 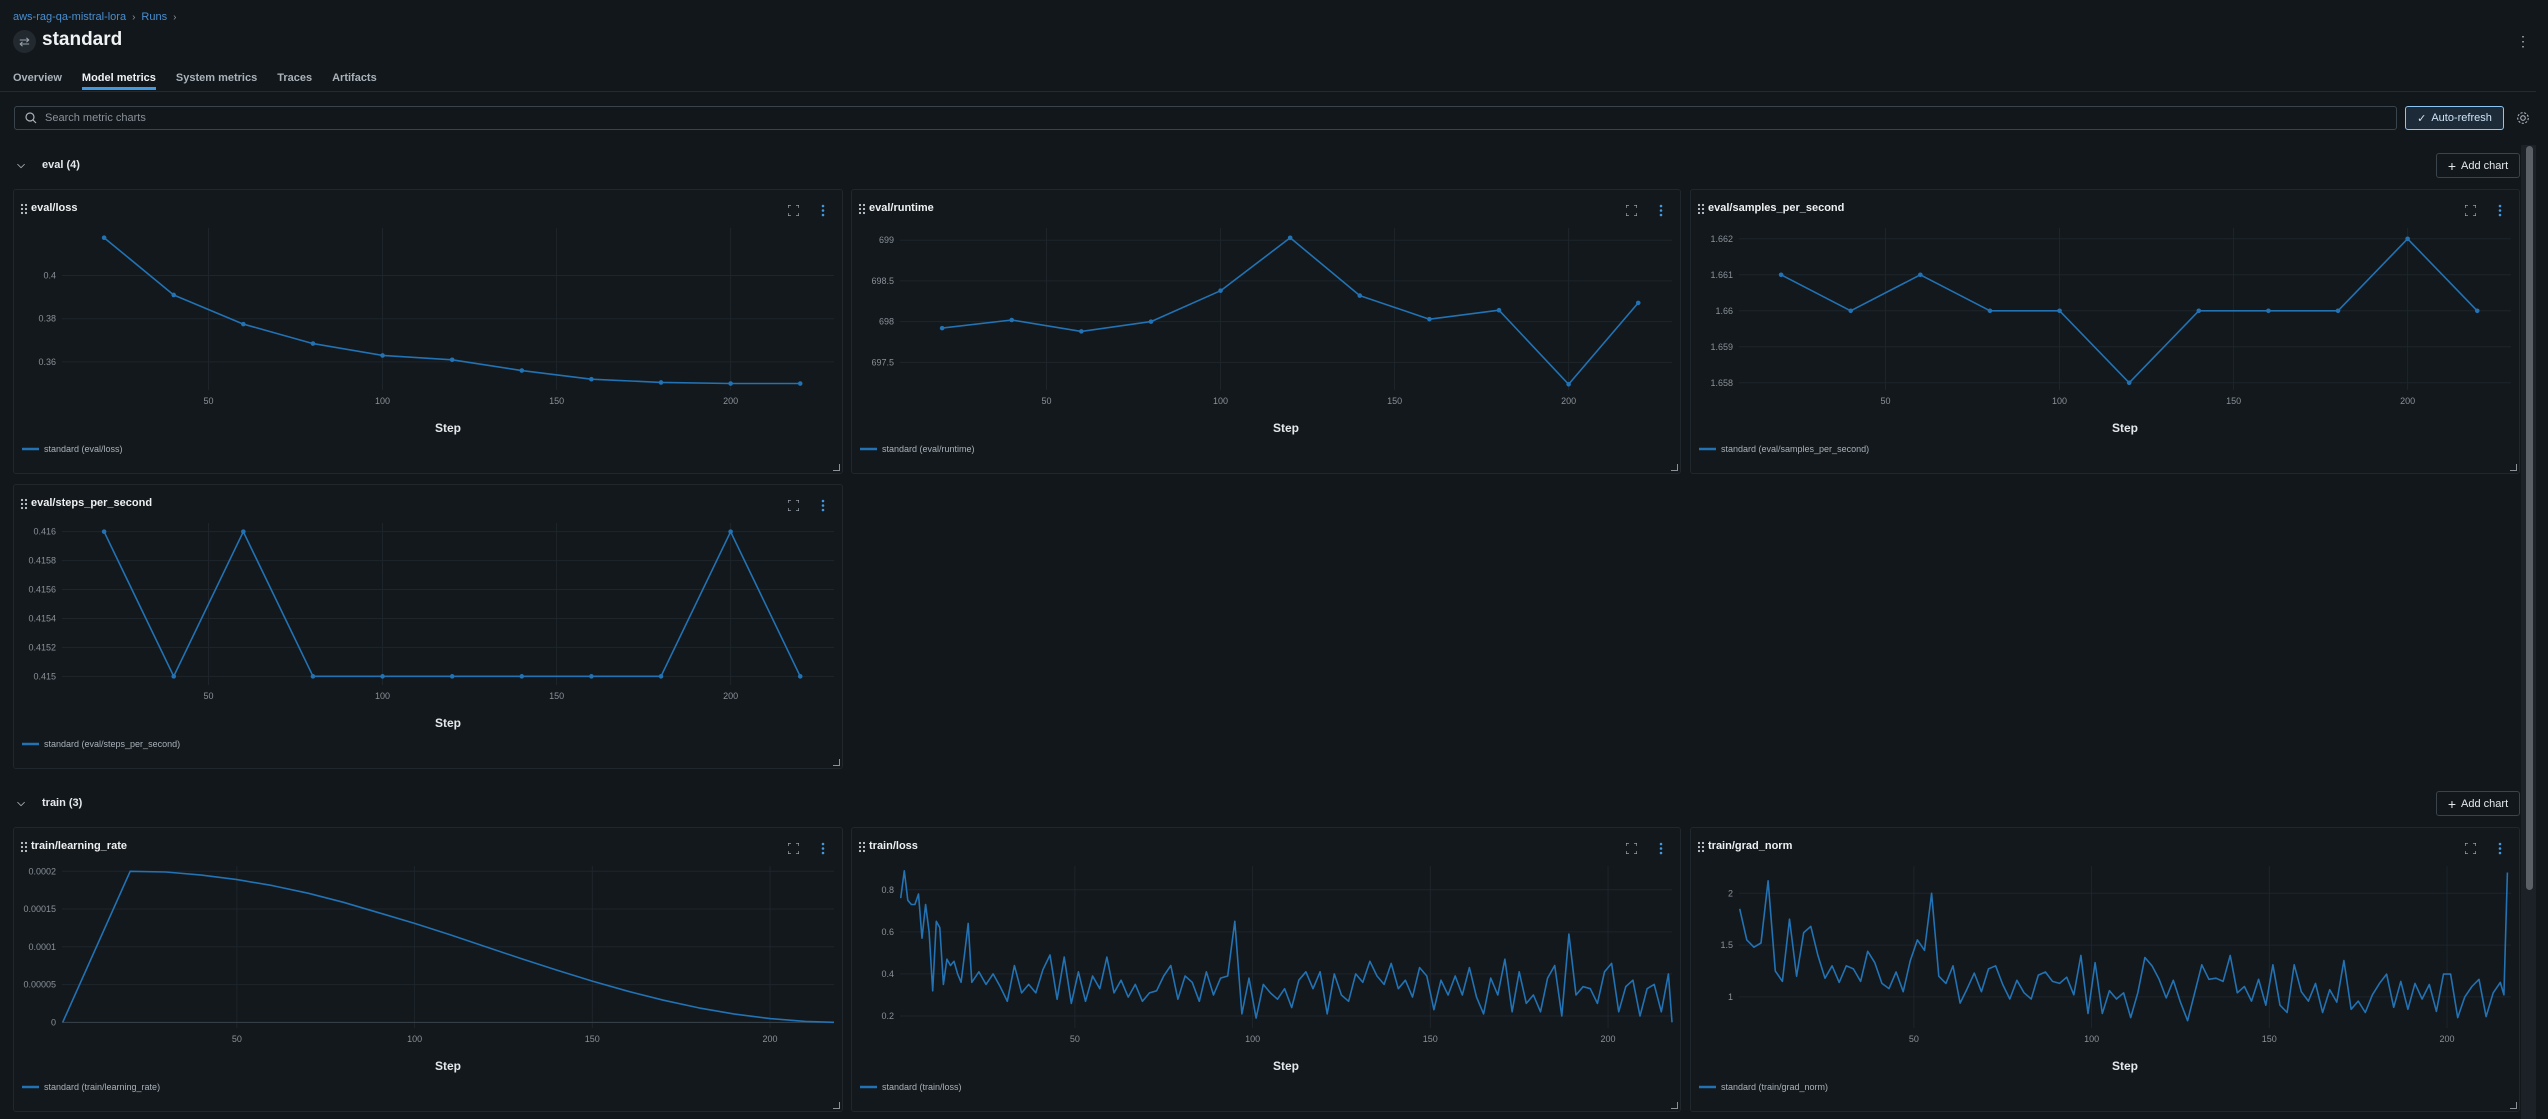 I want to click on legend-label: standard (train/loss), so click(x=922, y=1087).